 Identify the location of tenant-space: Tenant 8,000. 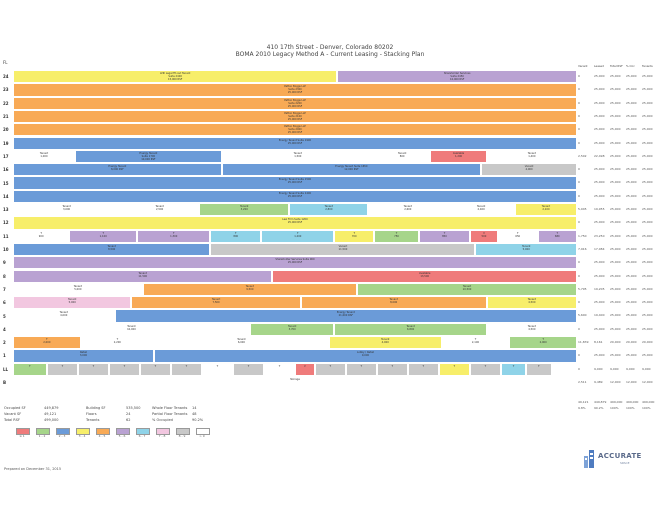
(393, 303).